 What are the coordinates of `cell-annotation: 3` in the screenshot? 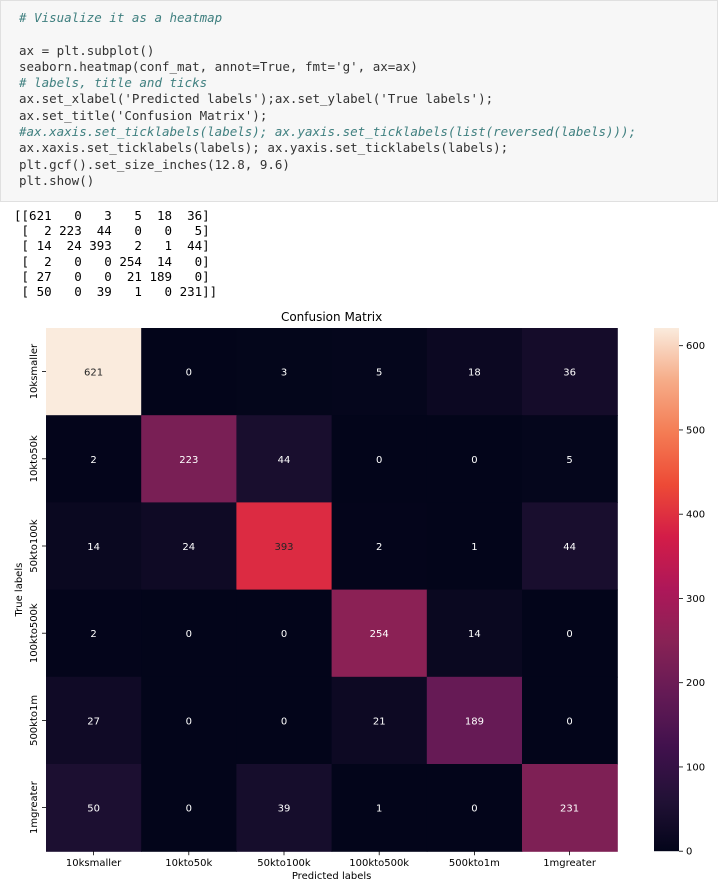 It's located at (284, 373).